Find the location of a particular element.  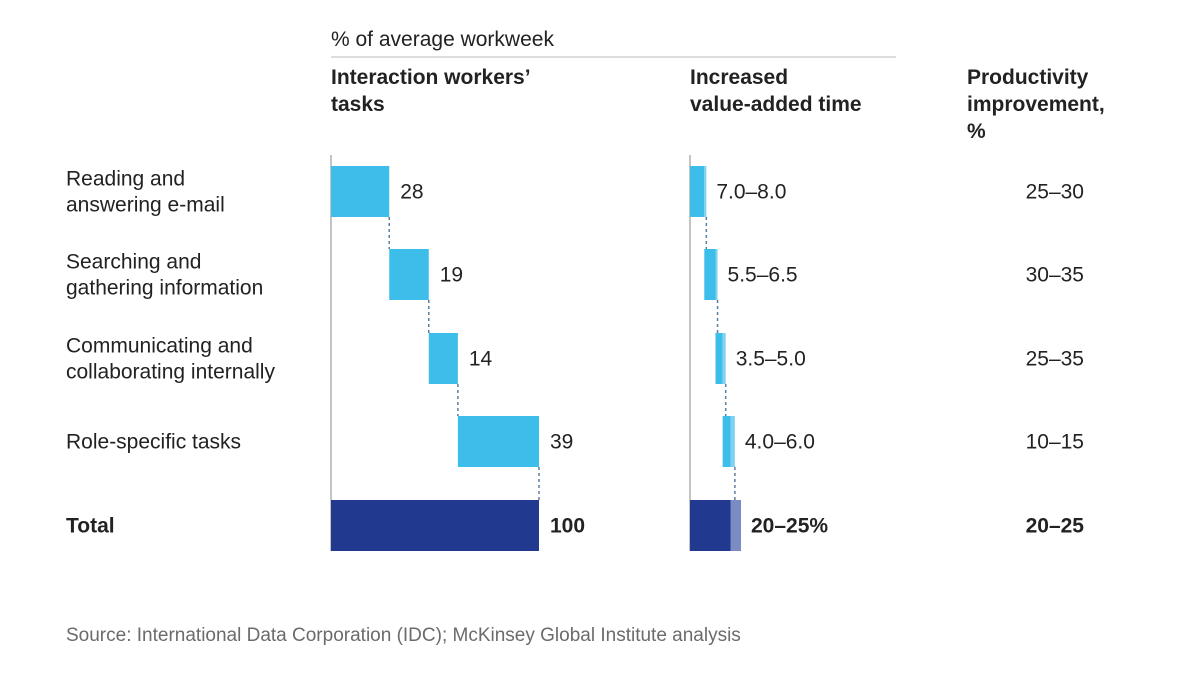

category-label: Role-specific tasks is located at coordinates (153, 442).